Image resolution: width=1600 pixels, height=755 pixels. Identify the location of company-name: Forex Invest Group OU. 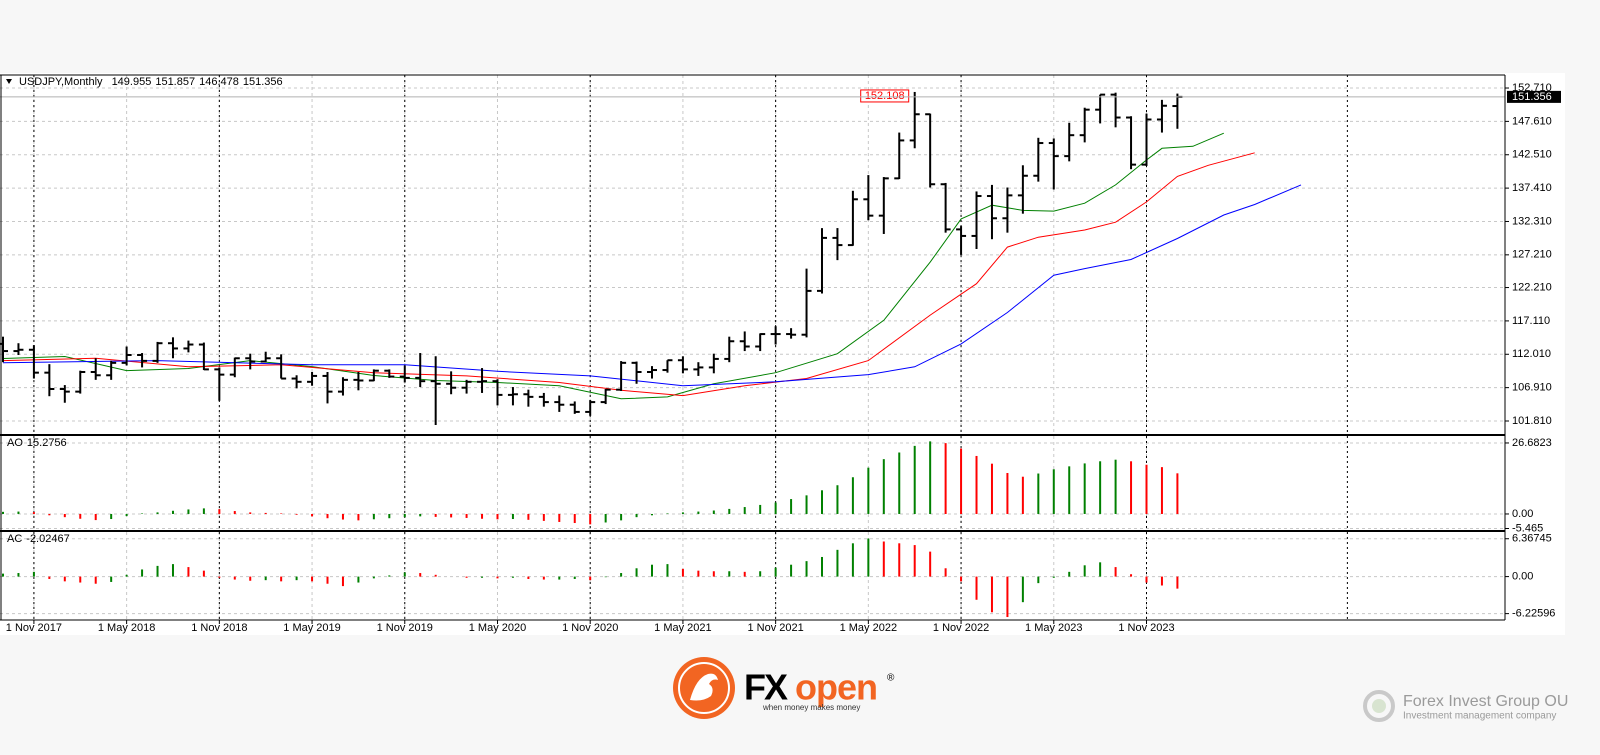
(1485, 701).